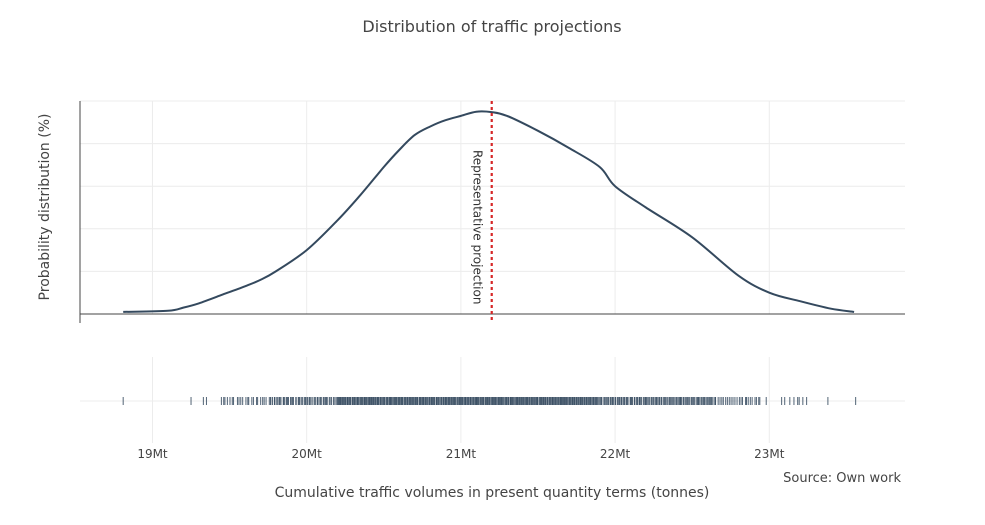  I want to click on x-tick-label: 20Mt, so click(307, 454).